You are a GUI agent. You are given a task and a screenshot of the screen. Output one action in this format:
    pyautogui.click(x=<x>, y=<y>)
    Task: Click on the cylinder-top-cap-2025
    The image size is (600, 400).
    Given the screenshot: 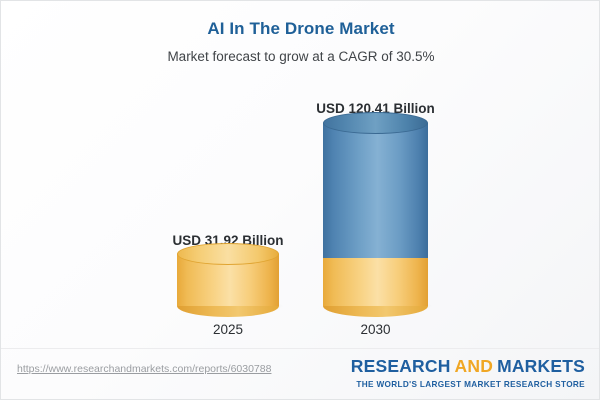 What is the action you would take?
    pyautogui.click(x=228, y=254)
    